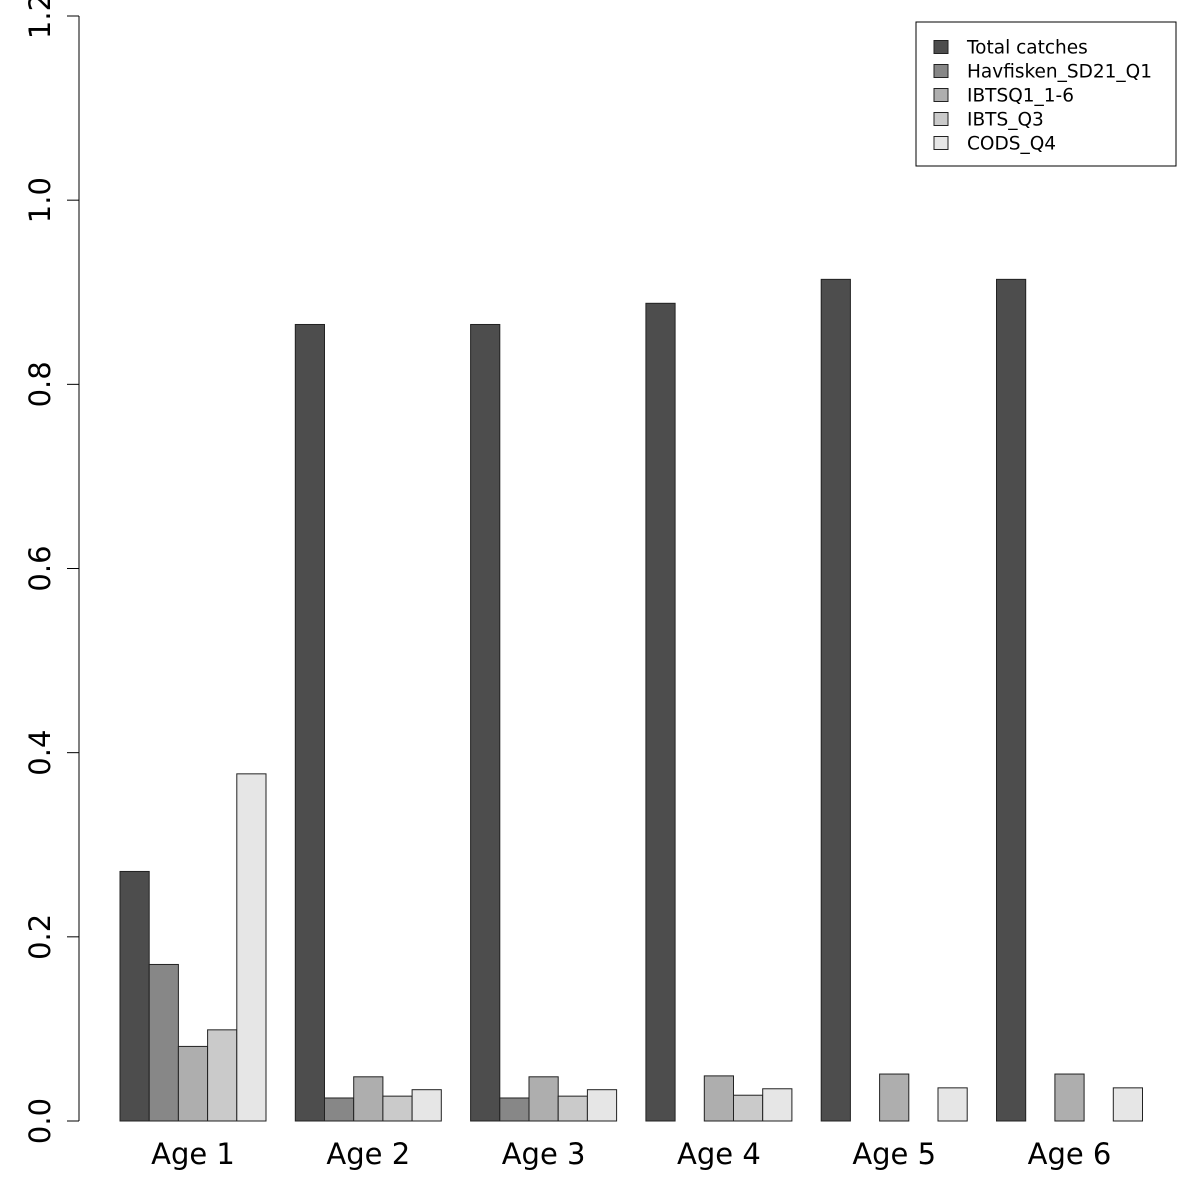 This screenshot has width=1200, height=1200. I want to click on legend-label: CODS_Q4, so click(1011, 144).